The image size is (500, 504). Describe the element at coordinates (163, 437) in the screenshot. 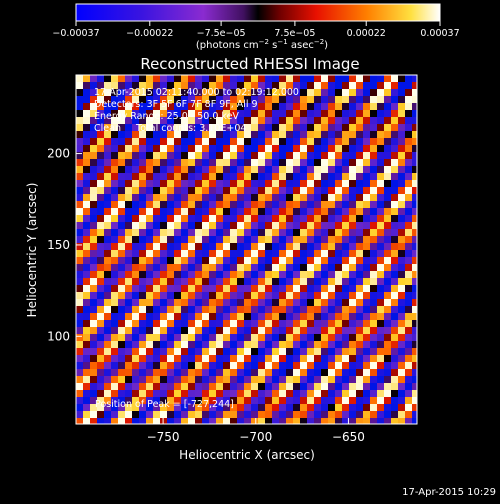

I see `x-tick-label: −750` at that location.